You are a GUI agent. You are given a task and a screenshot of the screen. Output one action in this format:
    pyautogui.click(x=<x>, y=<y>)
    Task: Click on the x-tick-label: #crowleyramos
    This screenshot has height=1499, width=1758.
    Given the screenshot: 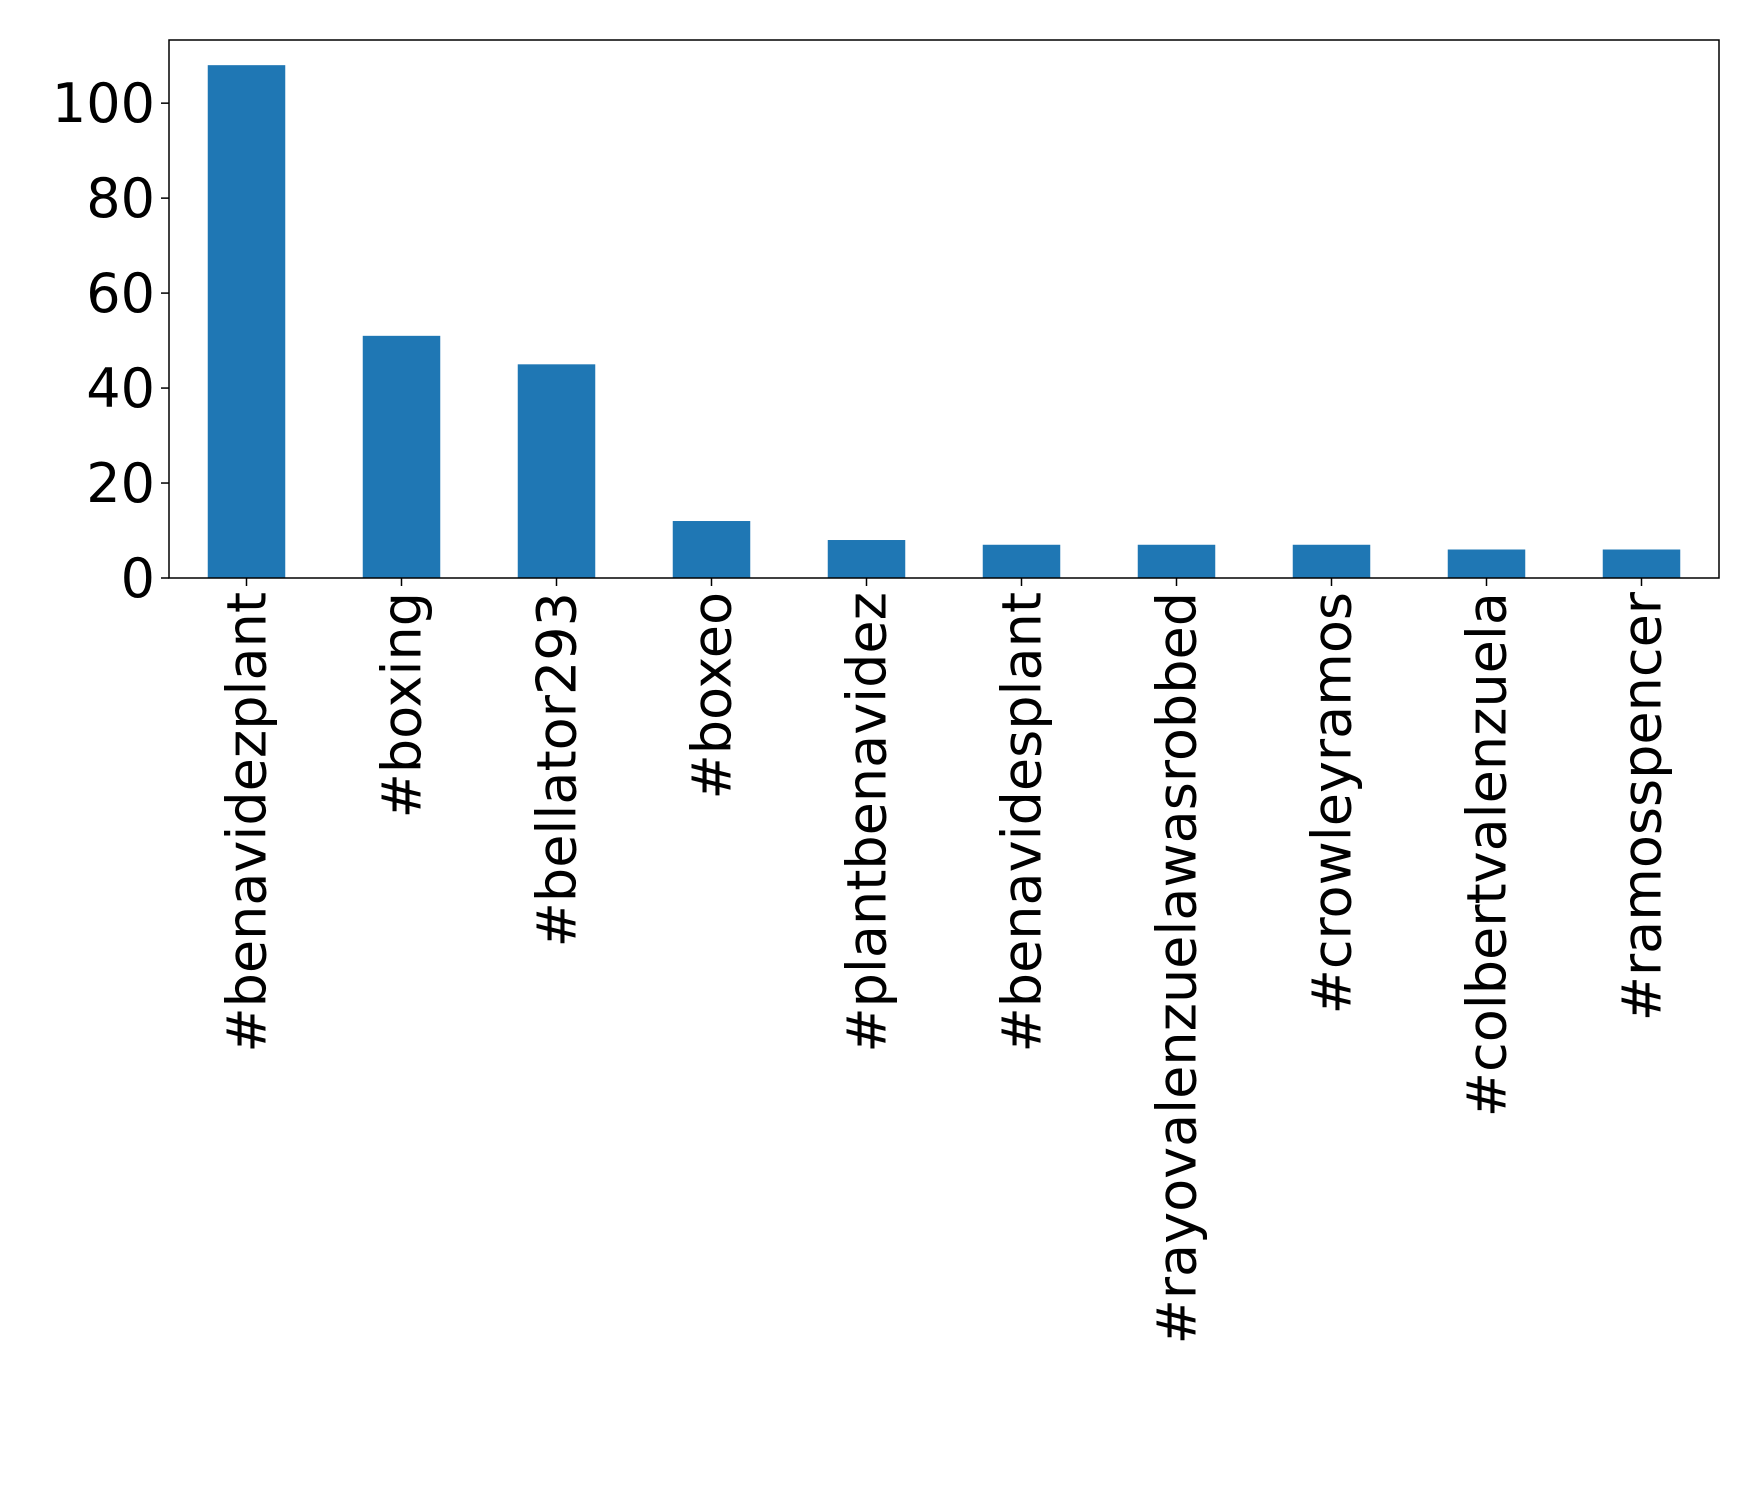 What is the action you would take?
    pyautogui.click(x=1332, y=803)
    